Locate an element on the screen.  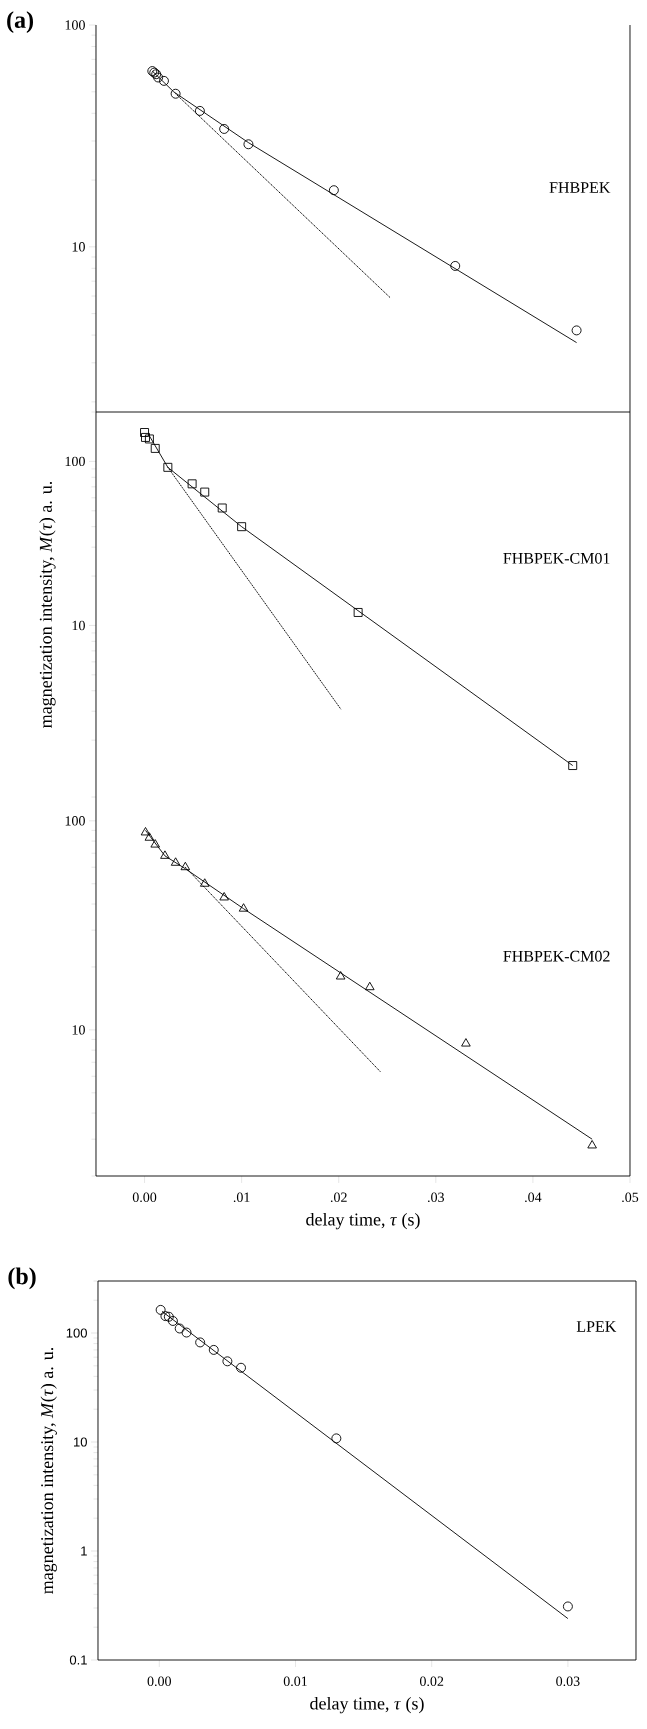
x-tick-label: 0.02 is located at coordinates (431, 1681).